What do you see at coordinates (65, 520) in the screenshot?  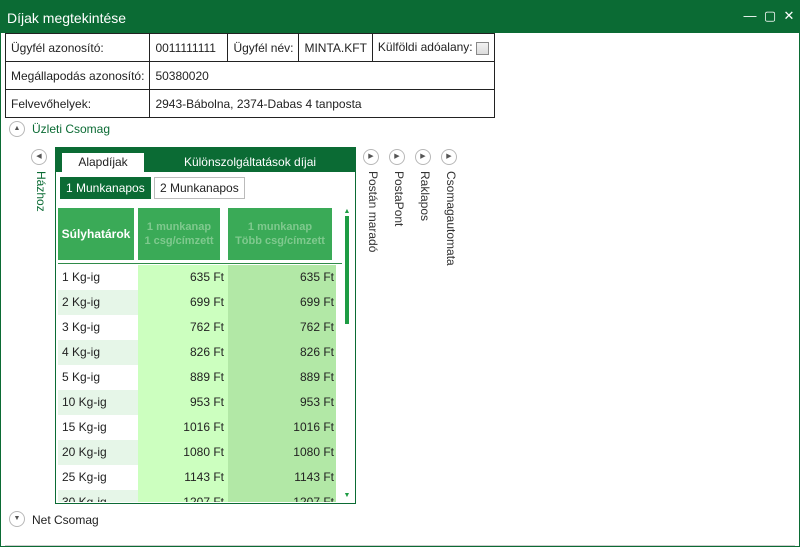 I see `net-package-header: Net Csomag` at bounding box center [65, 520].